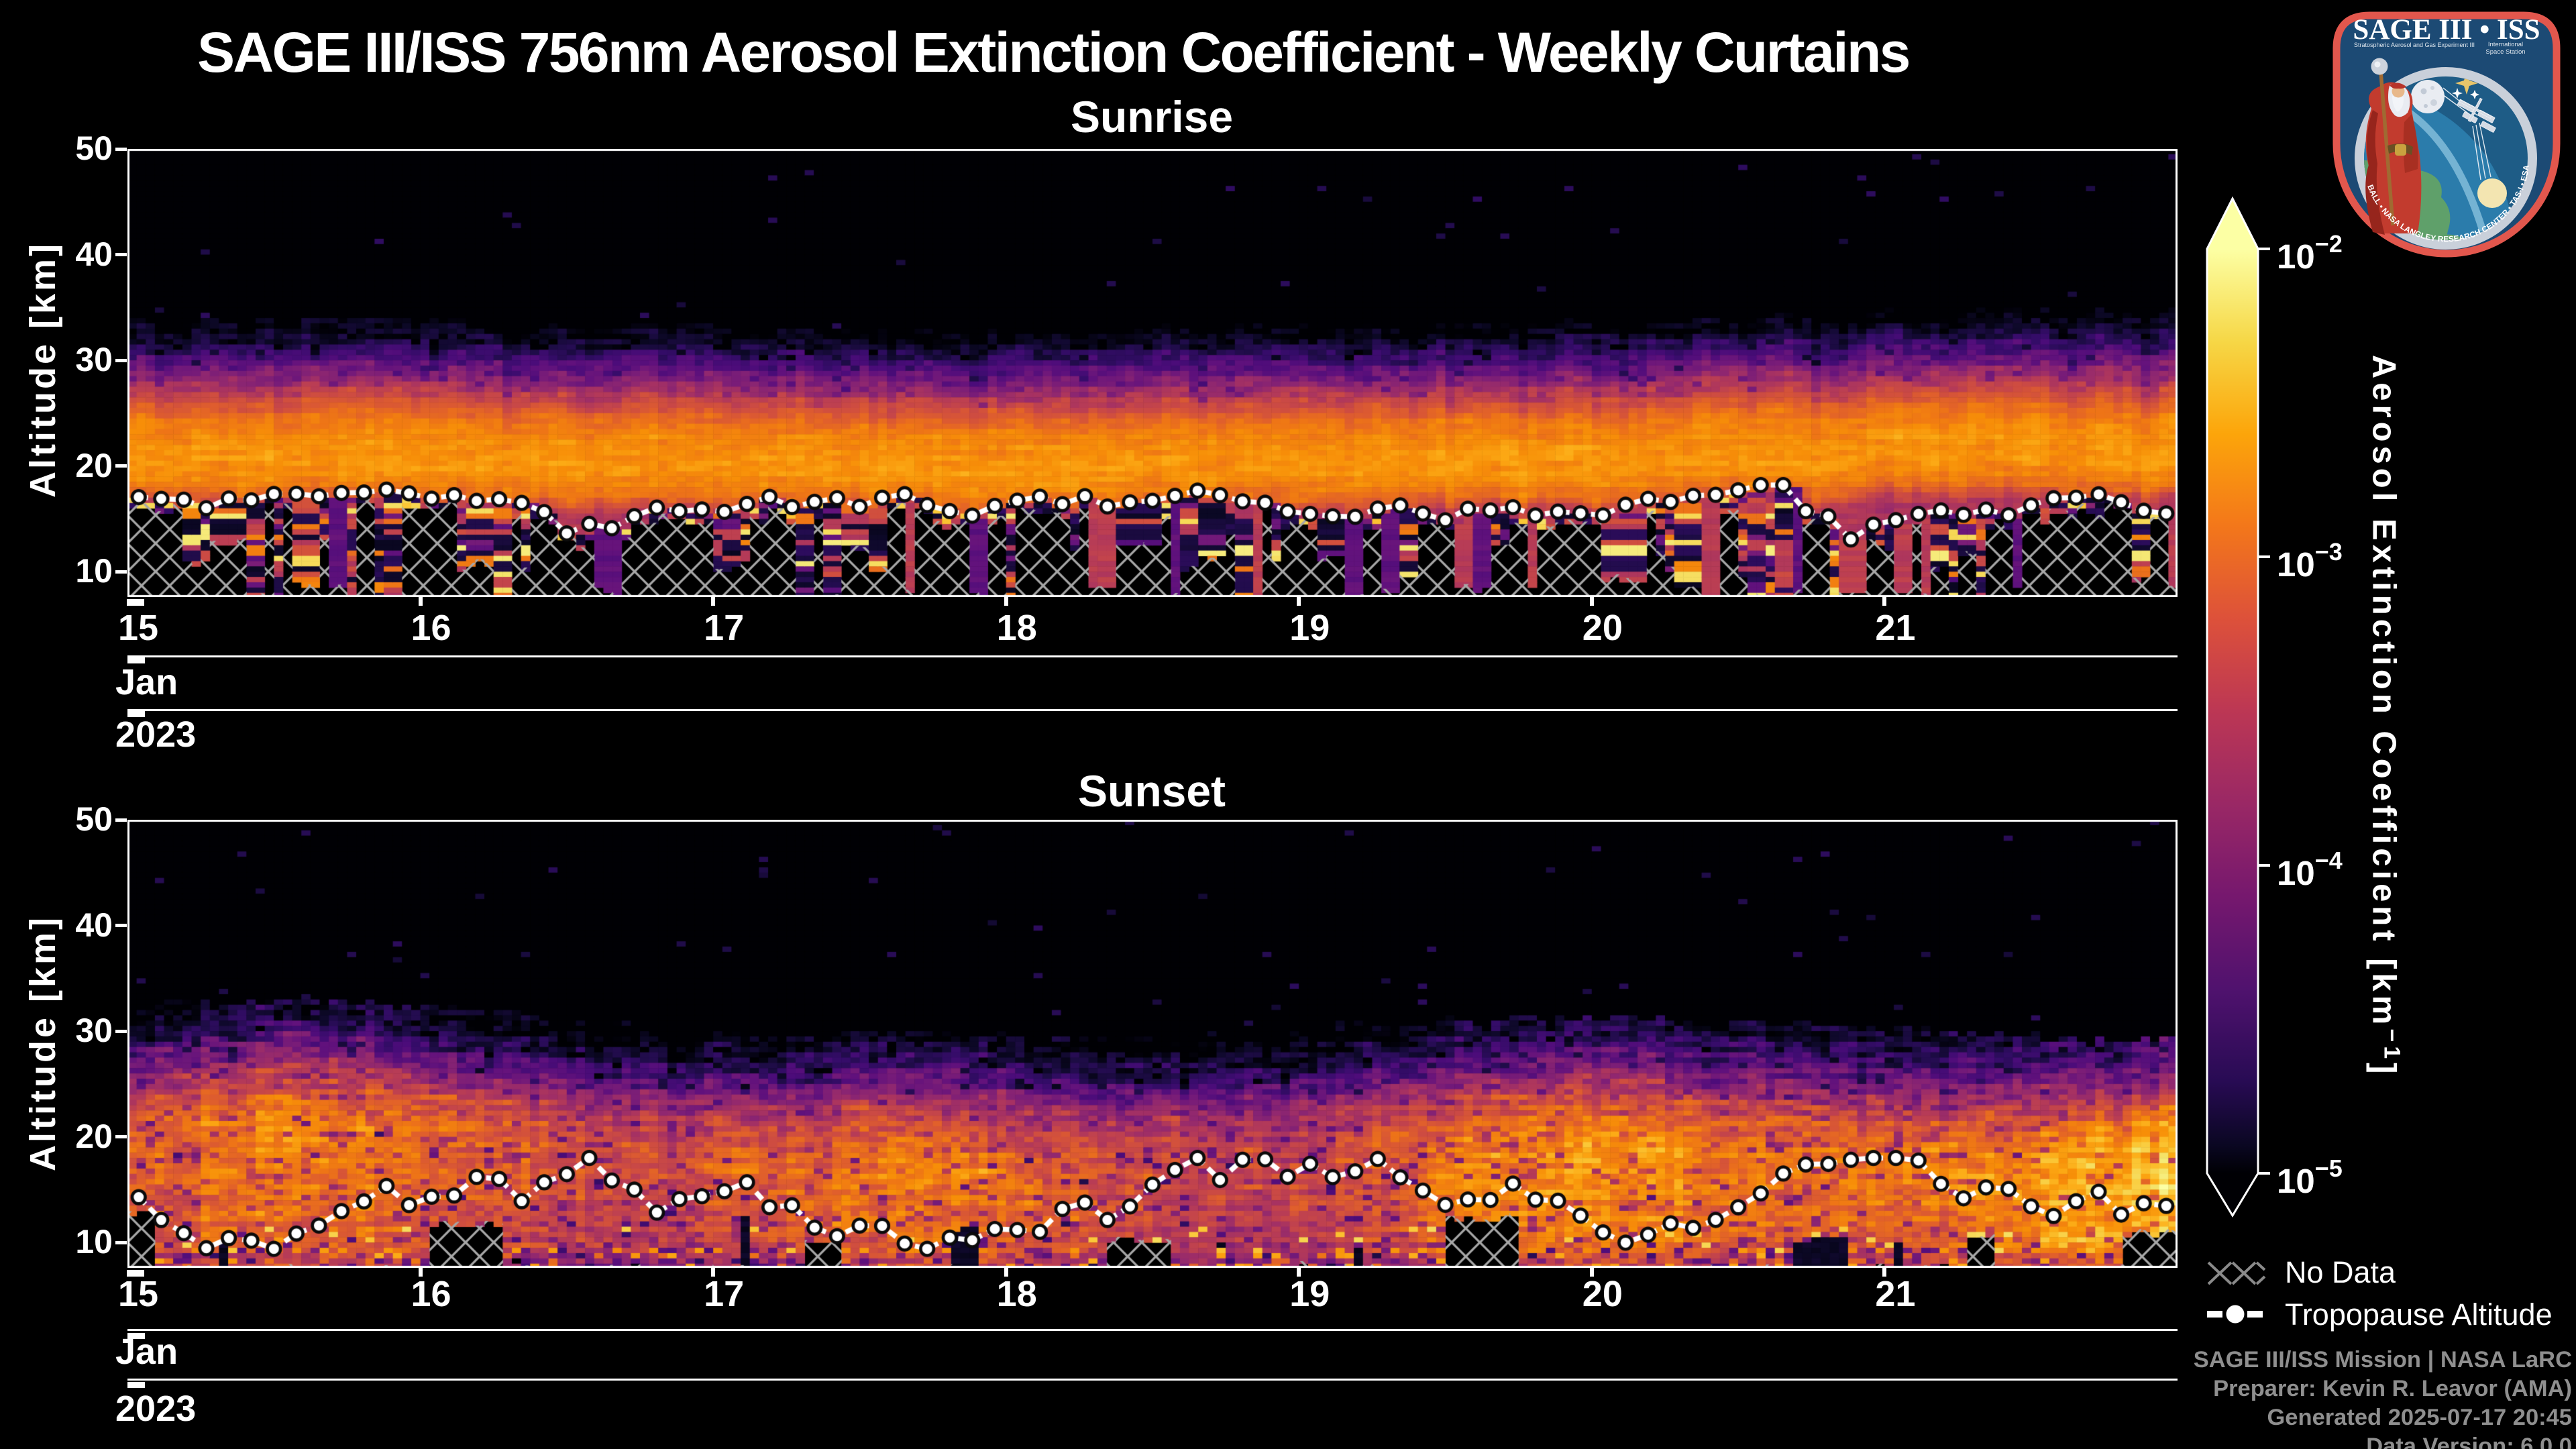  Describe the element at coordinates (2446, 30) in the screenshot. I see `svg-text: SAGE III • ISS` at that location.